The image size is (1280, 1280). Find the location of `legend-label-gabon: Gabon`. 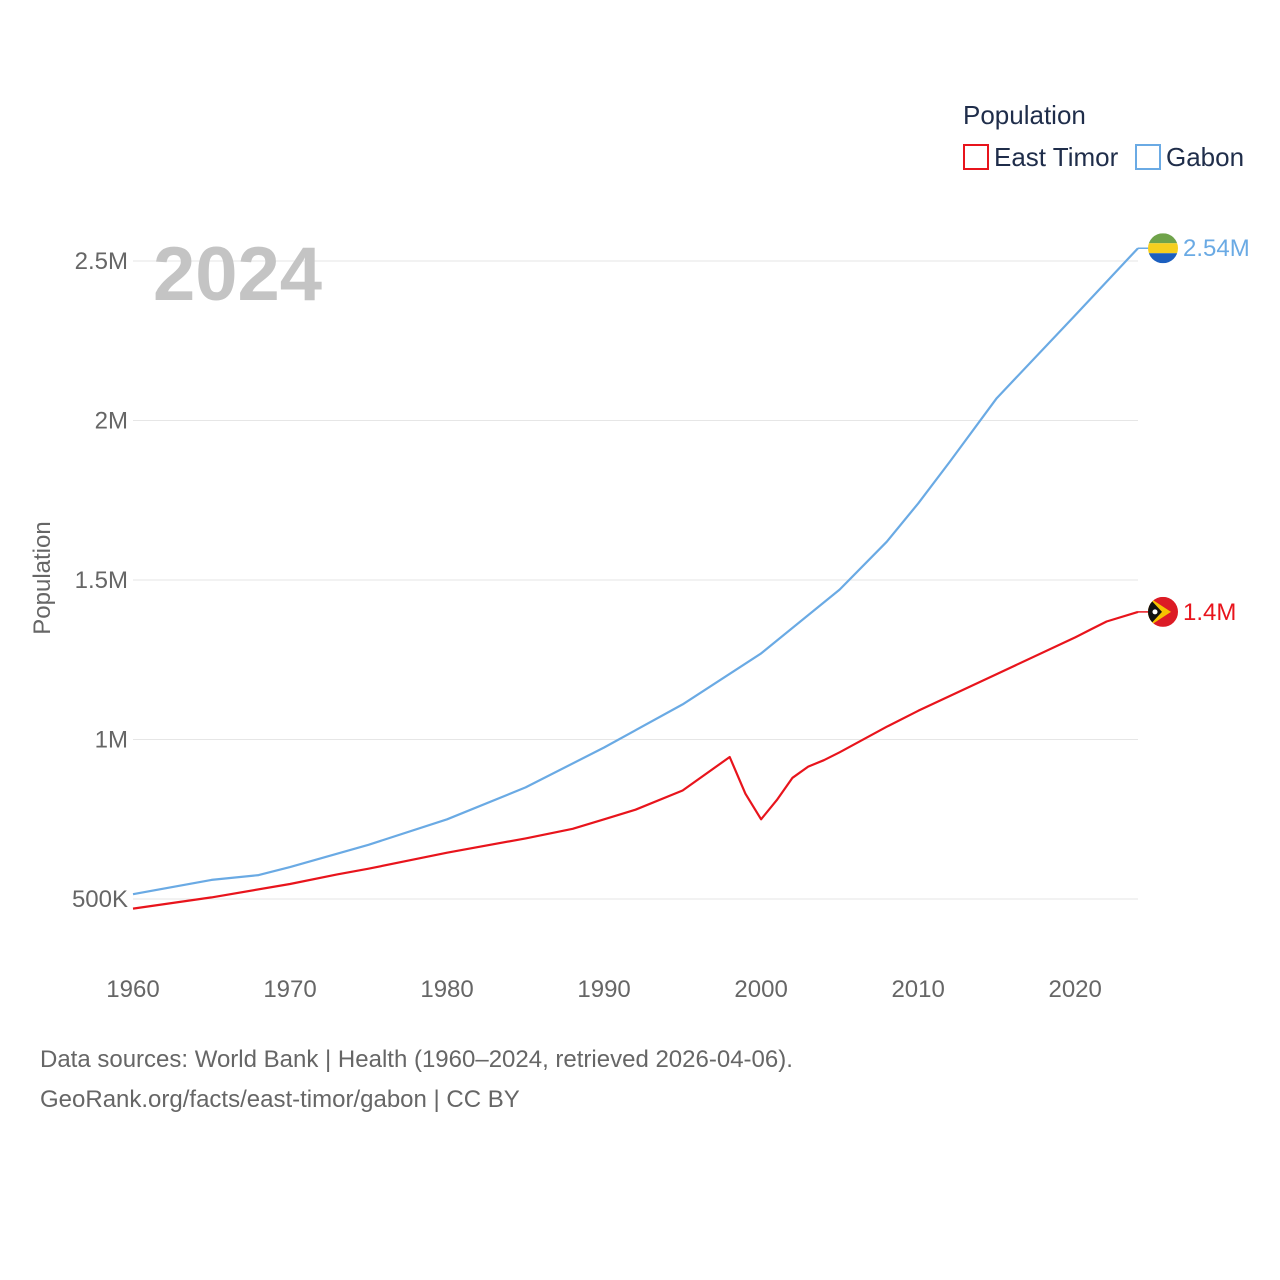

legend-label-gabon: Gabon is located at coordinates (1205, 157).